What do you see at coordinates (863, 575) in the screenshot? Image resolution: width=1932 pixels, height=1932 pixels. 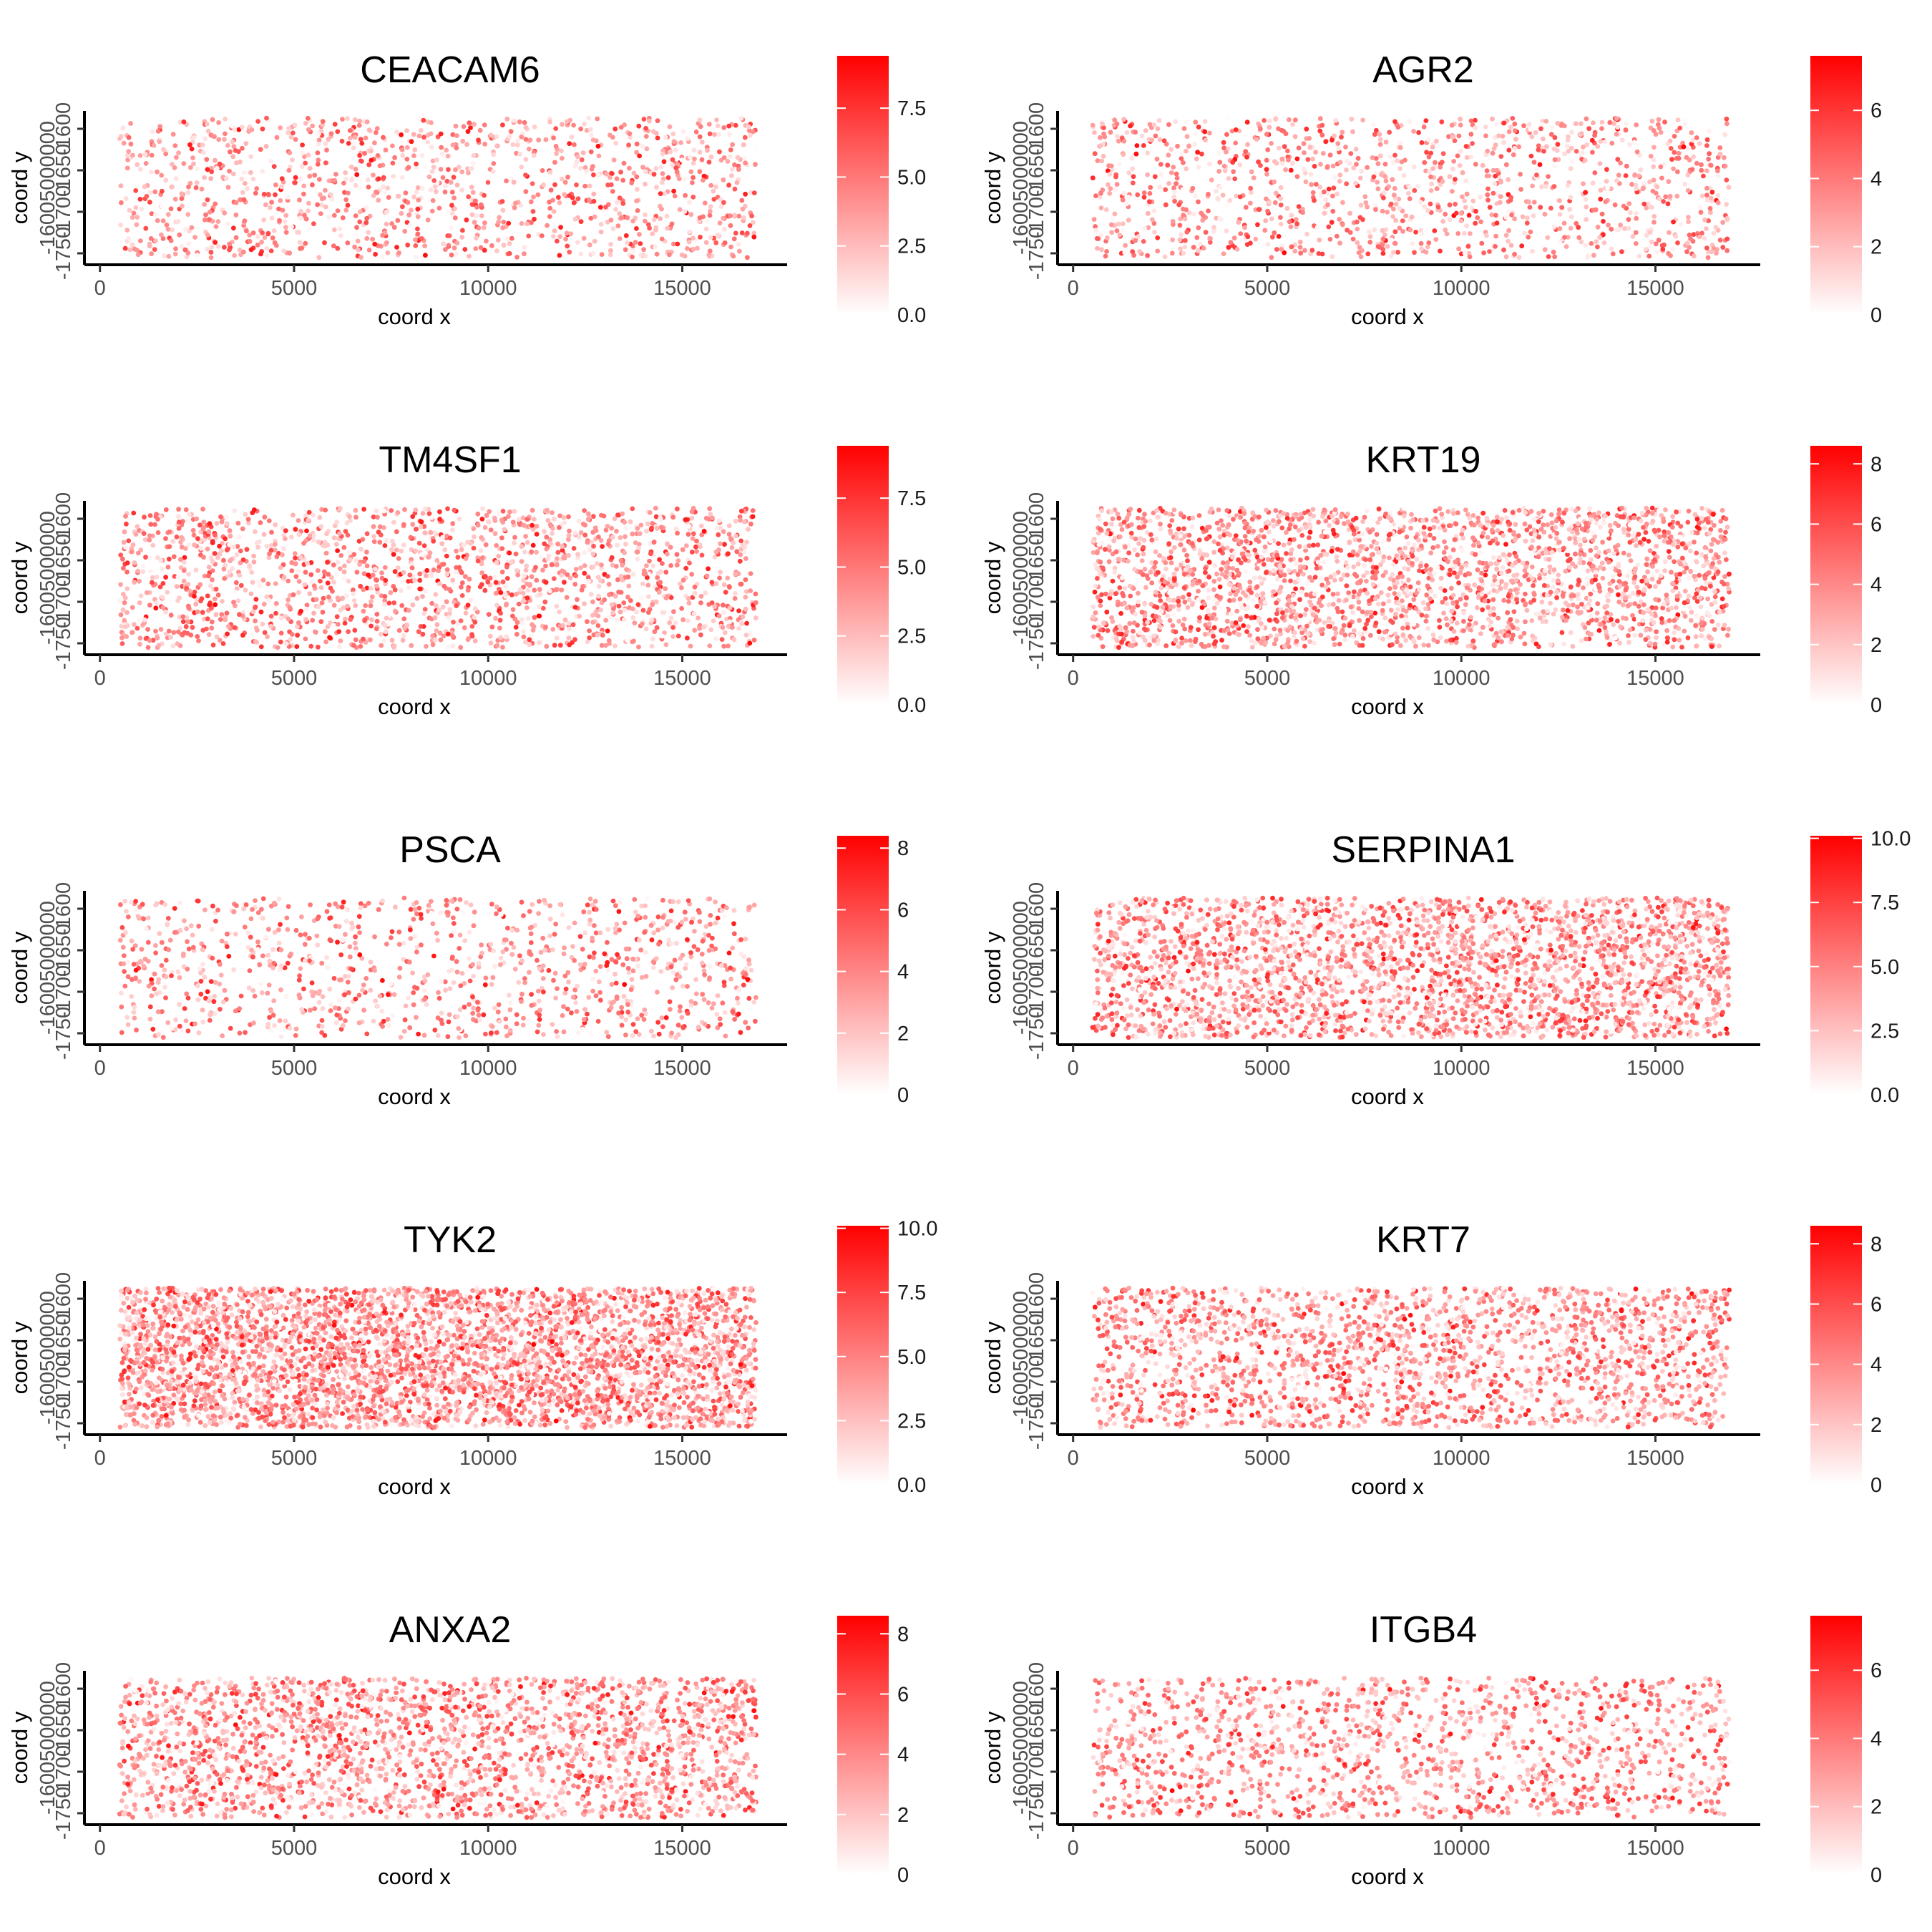 I see `colorbar` at bounding box center [863, 575].